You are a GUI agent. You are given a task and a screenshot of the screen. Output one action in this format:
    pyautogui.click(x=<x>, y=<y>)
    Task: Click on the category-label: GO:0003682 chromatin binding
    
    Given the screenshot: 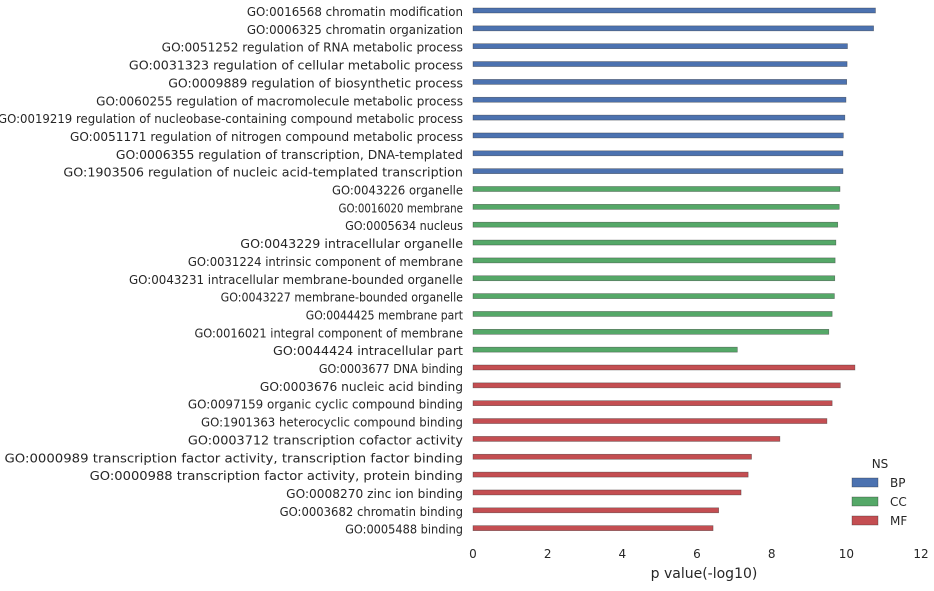 What is the action you would take?
    pyautogui.click(x=371, y=512)
    